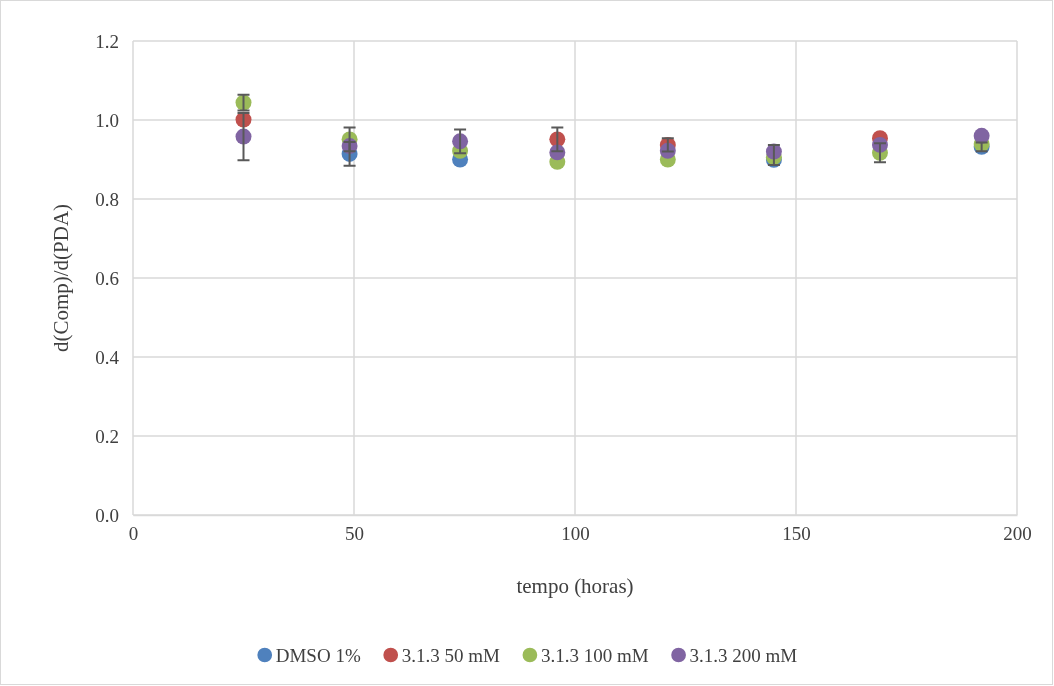 The width and height of the screenshot is (1054, 686). Describe the element at coordinates (318, 655) in the screenshot. I see `legend-label: DMSO 1%` at that location.